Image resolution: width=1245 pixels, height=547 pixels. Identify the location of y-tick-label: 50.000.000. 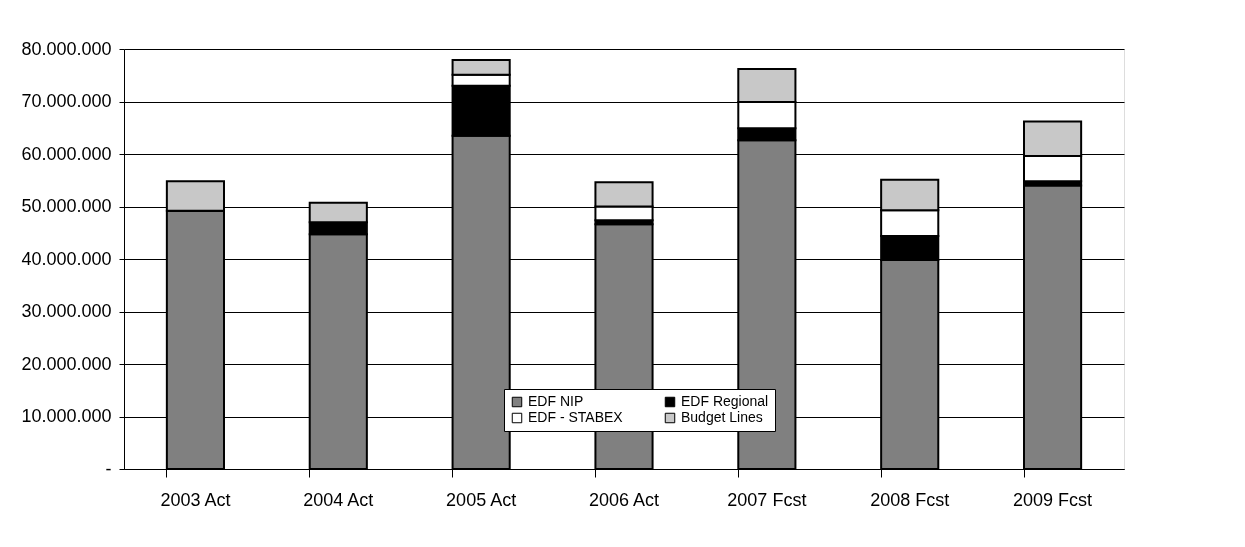
(66, 206).